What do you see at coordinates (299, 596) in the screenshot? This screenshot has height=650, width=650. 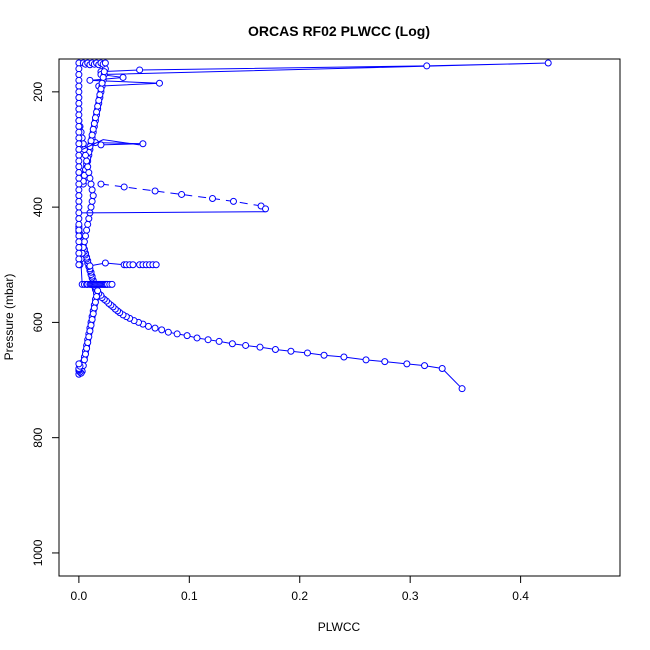 I see `x-tick-label: 0.2` at bounding box center [299, 596].